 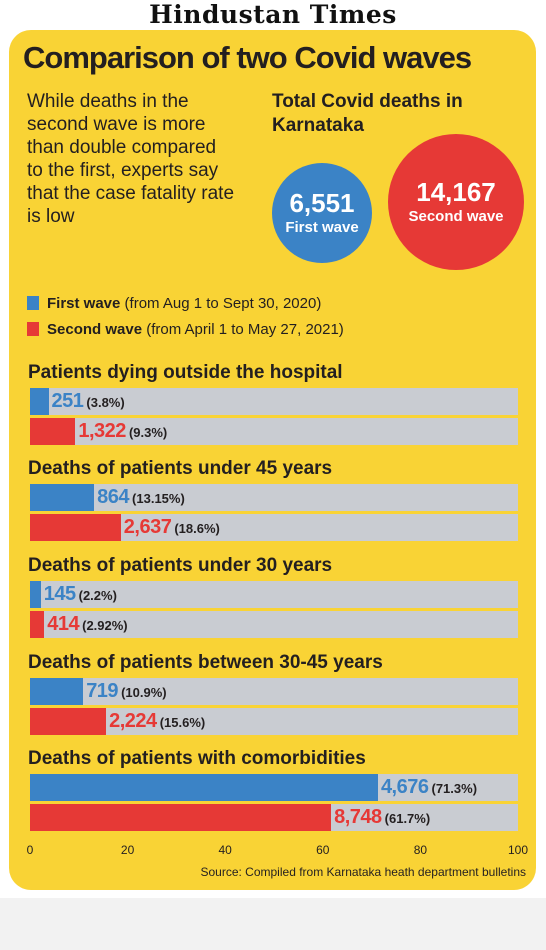 I want to click on first-wave-data-label: 251 (3.8%), so click(x=88, y=402).